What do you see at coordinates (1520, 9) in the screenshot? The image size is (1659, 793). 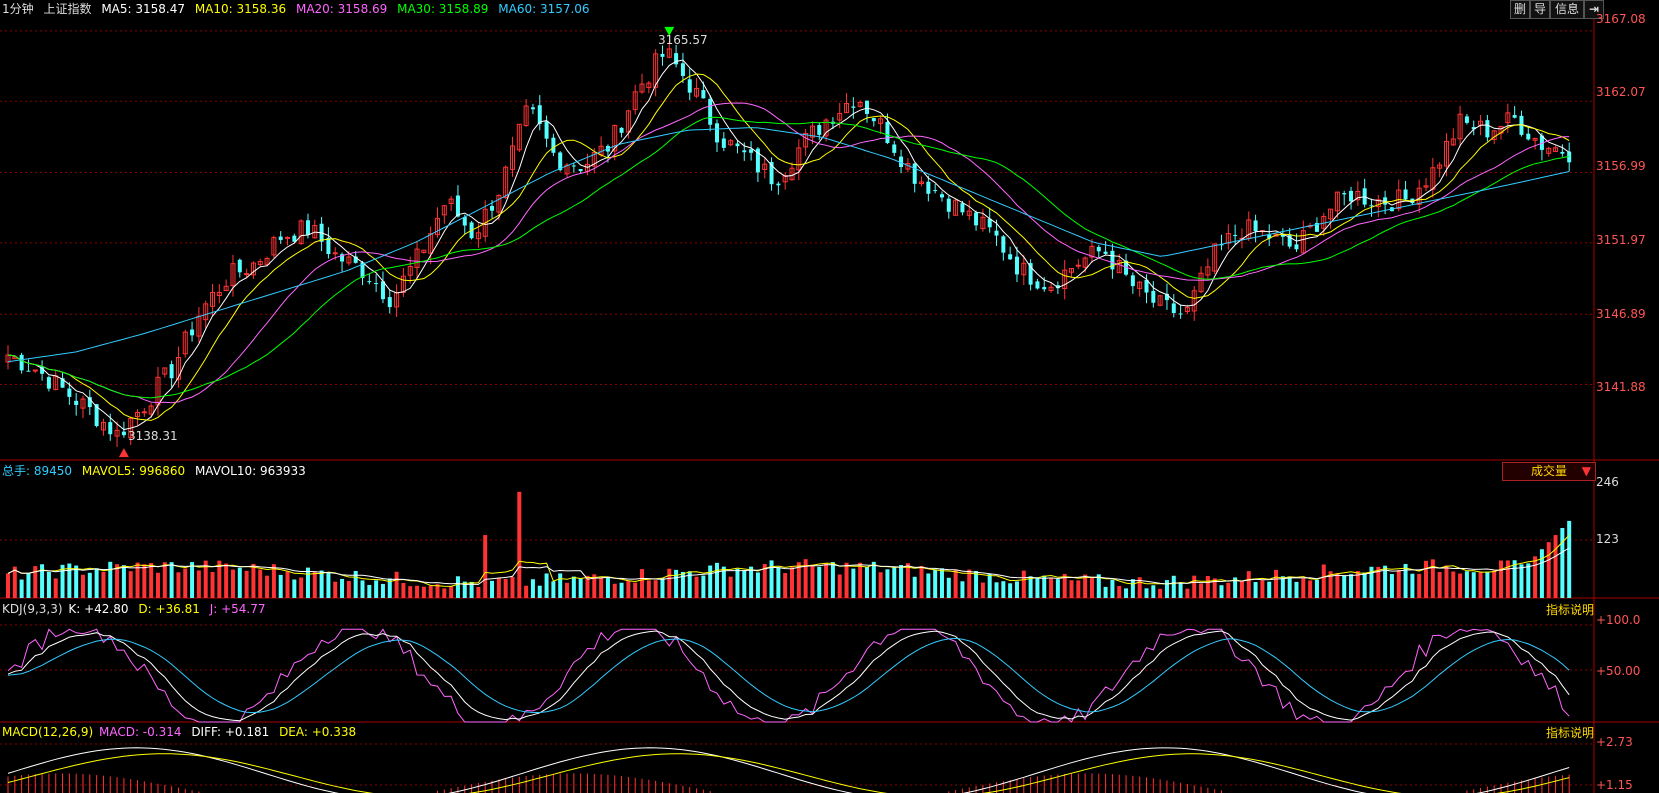 I see `delete-button: 删` at bounding box center [1520, 9].